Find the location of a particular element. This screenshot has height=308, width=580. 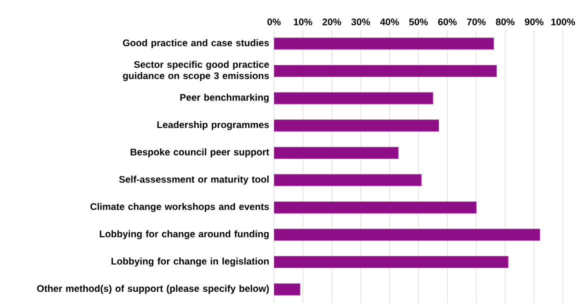

x-tick-label: 50% is located at coordinates (418, 22).